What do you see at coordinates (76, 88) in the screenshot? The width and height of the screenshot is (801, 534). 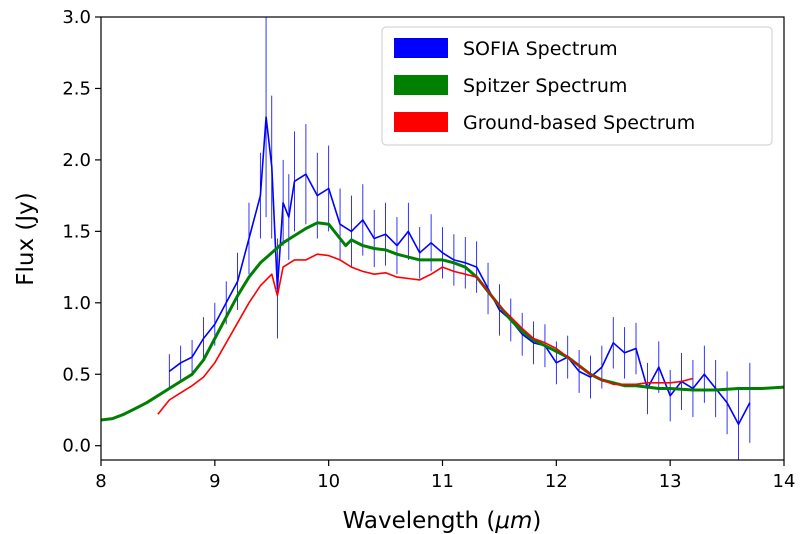 I see `y-tick-label: 2.5` at bounding box center [76, 88].